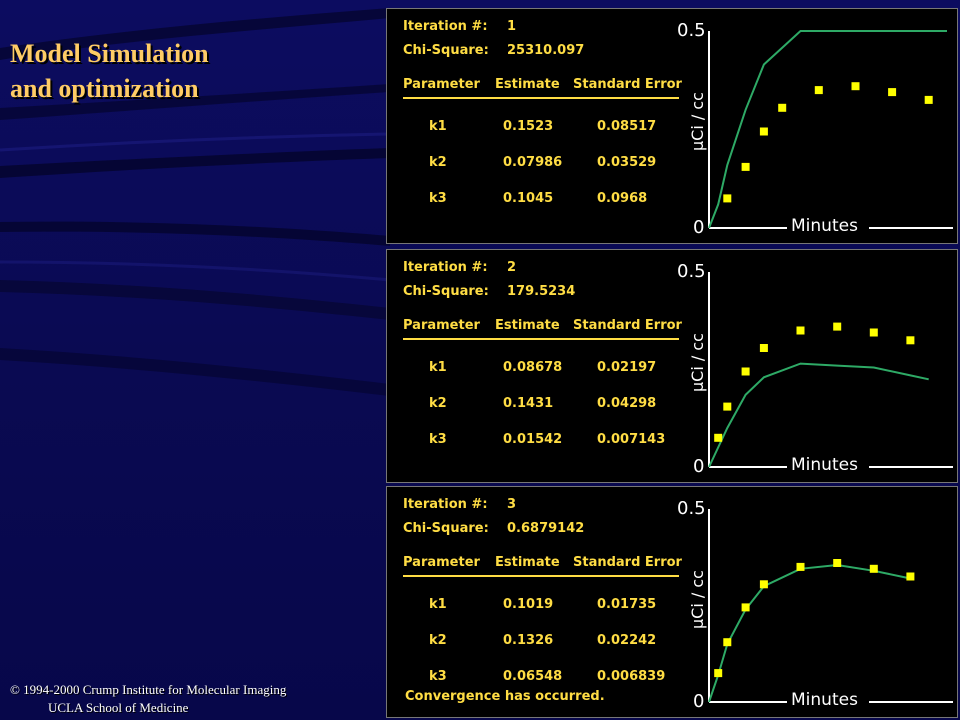 The height and width of the screenshot is (720, 960). What do you see at coordinates (631, 676) in the screenshot?
I see `parameter-std-error: 0.006839` at bounding box center [631, 676].